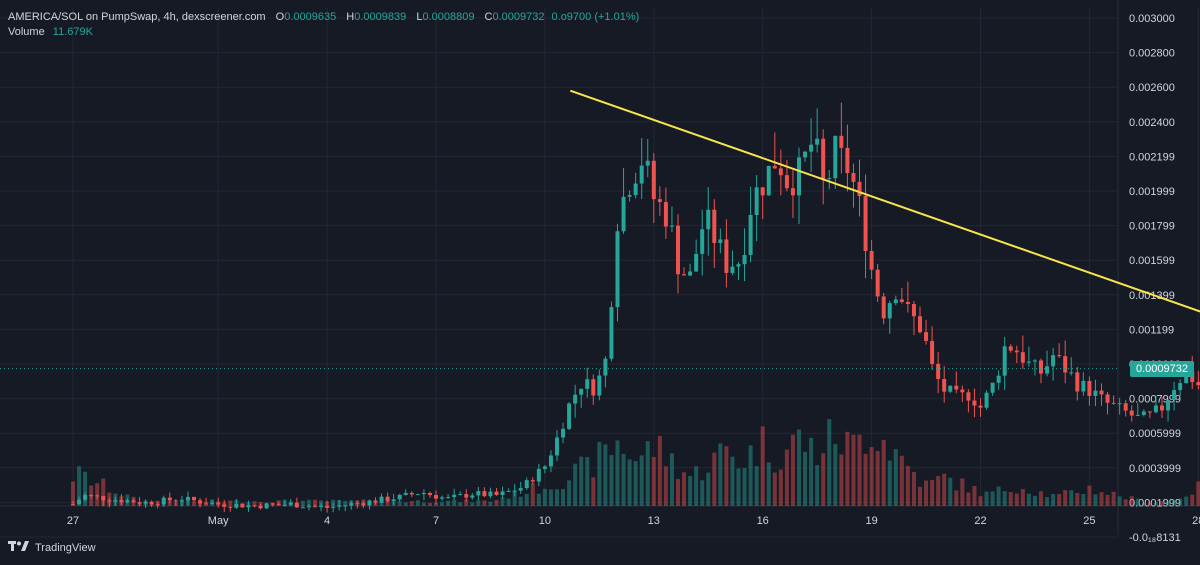 The image size is (1200, 565). What do you see at coordinates (871, 521) in the screenshot?
I see `x-tick-label: 19` at bounding box center [871, 521].